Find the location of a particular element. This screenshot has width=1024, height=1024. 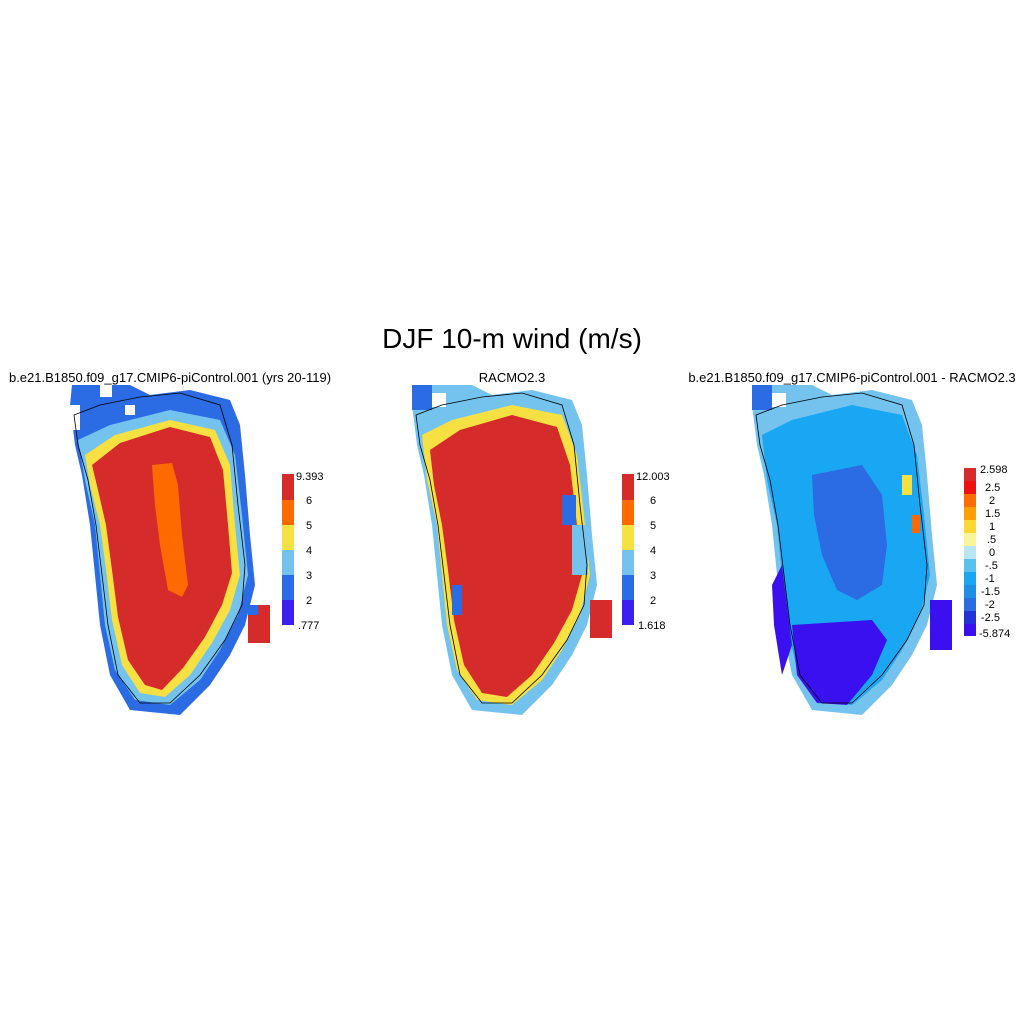

colorbar-label: 9.393 is located at coordinates (310, 477).